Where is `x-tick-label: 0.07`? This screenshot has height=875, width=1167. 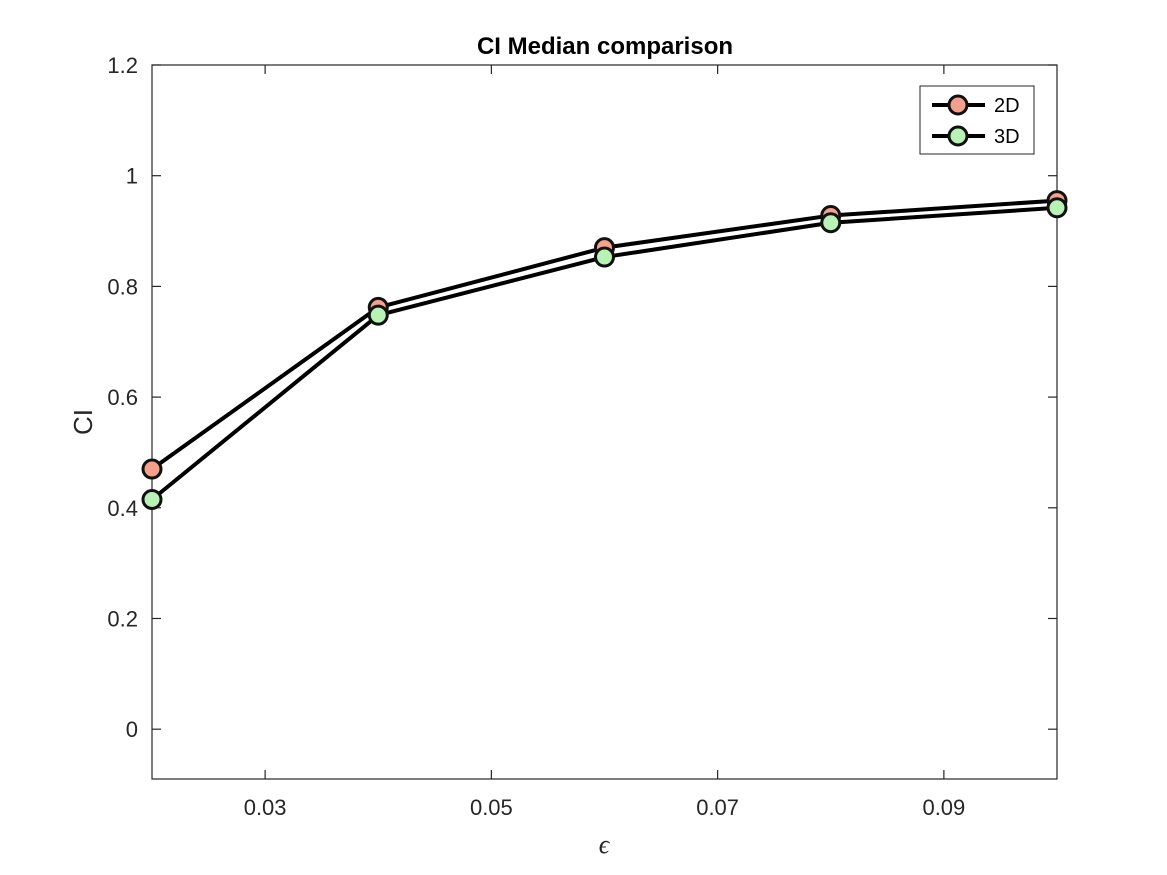 x-tick-label: 0.07 is located at coordinates (717, 807).